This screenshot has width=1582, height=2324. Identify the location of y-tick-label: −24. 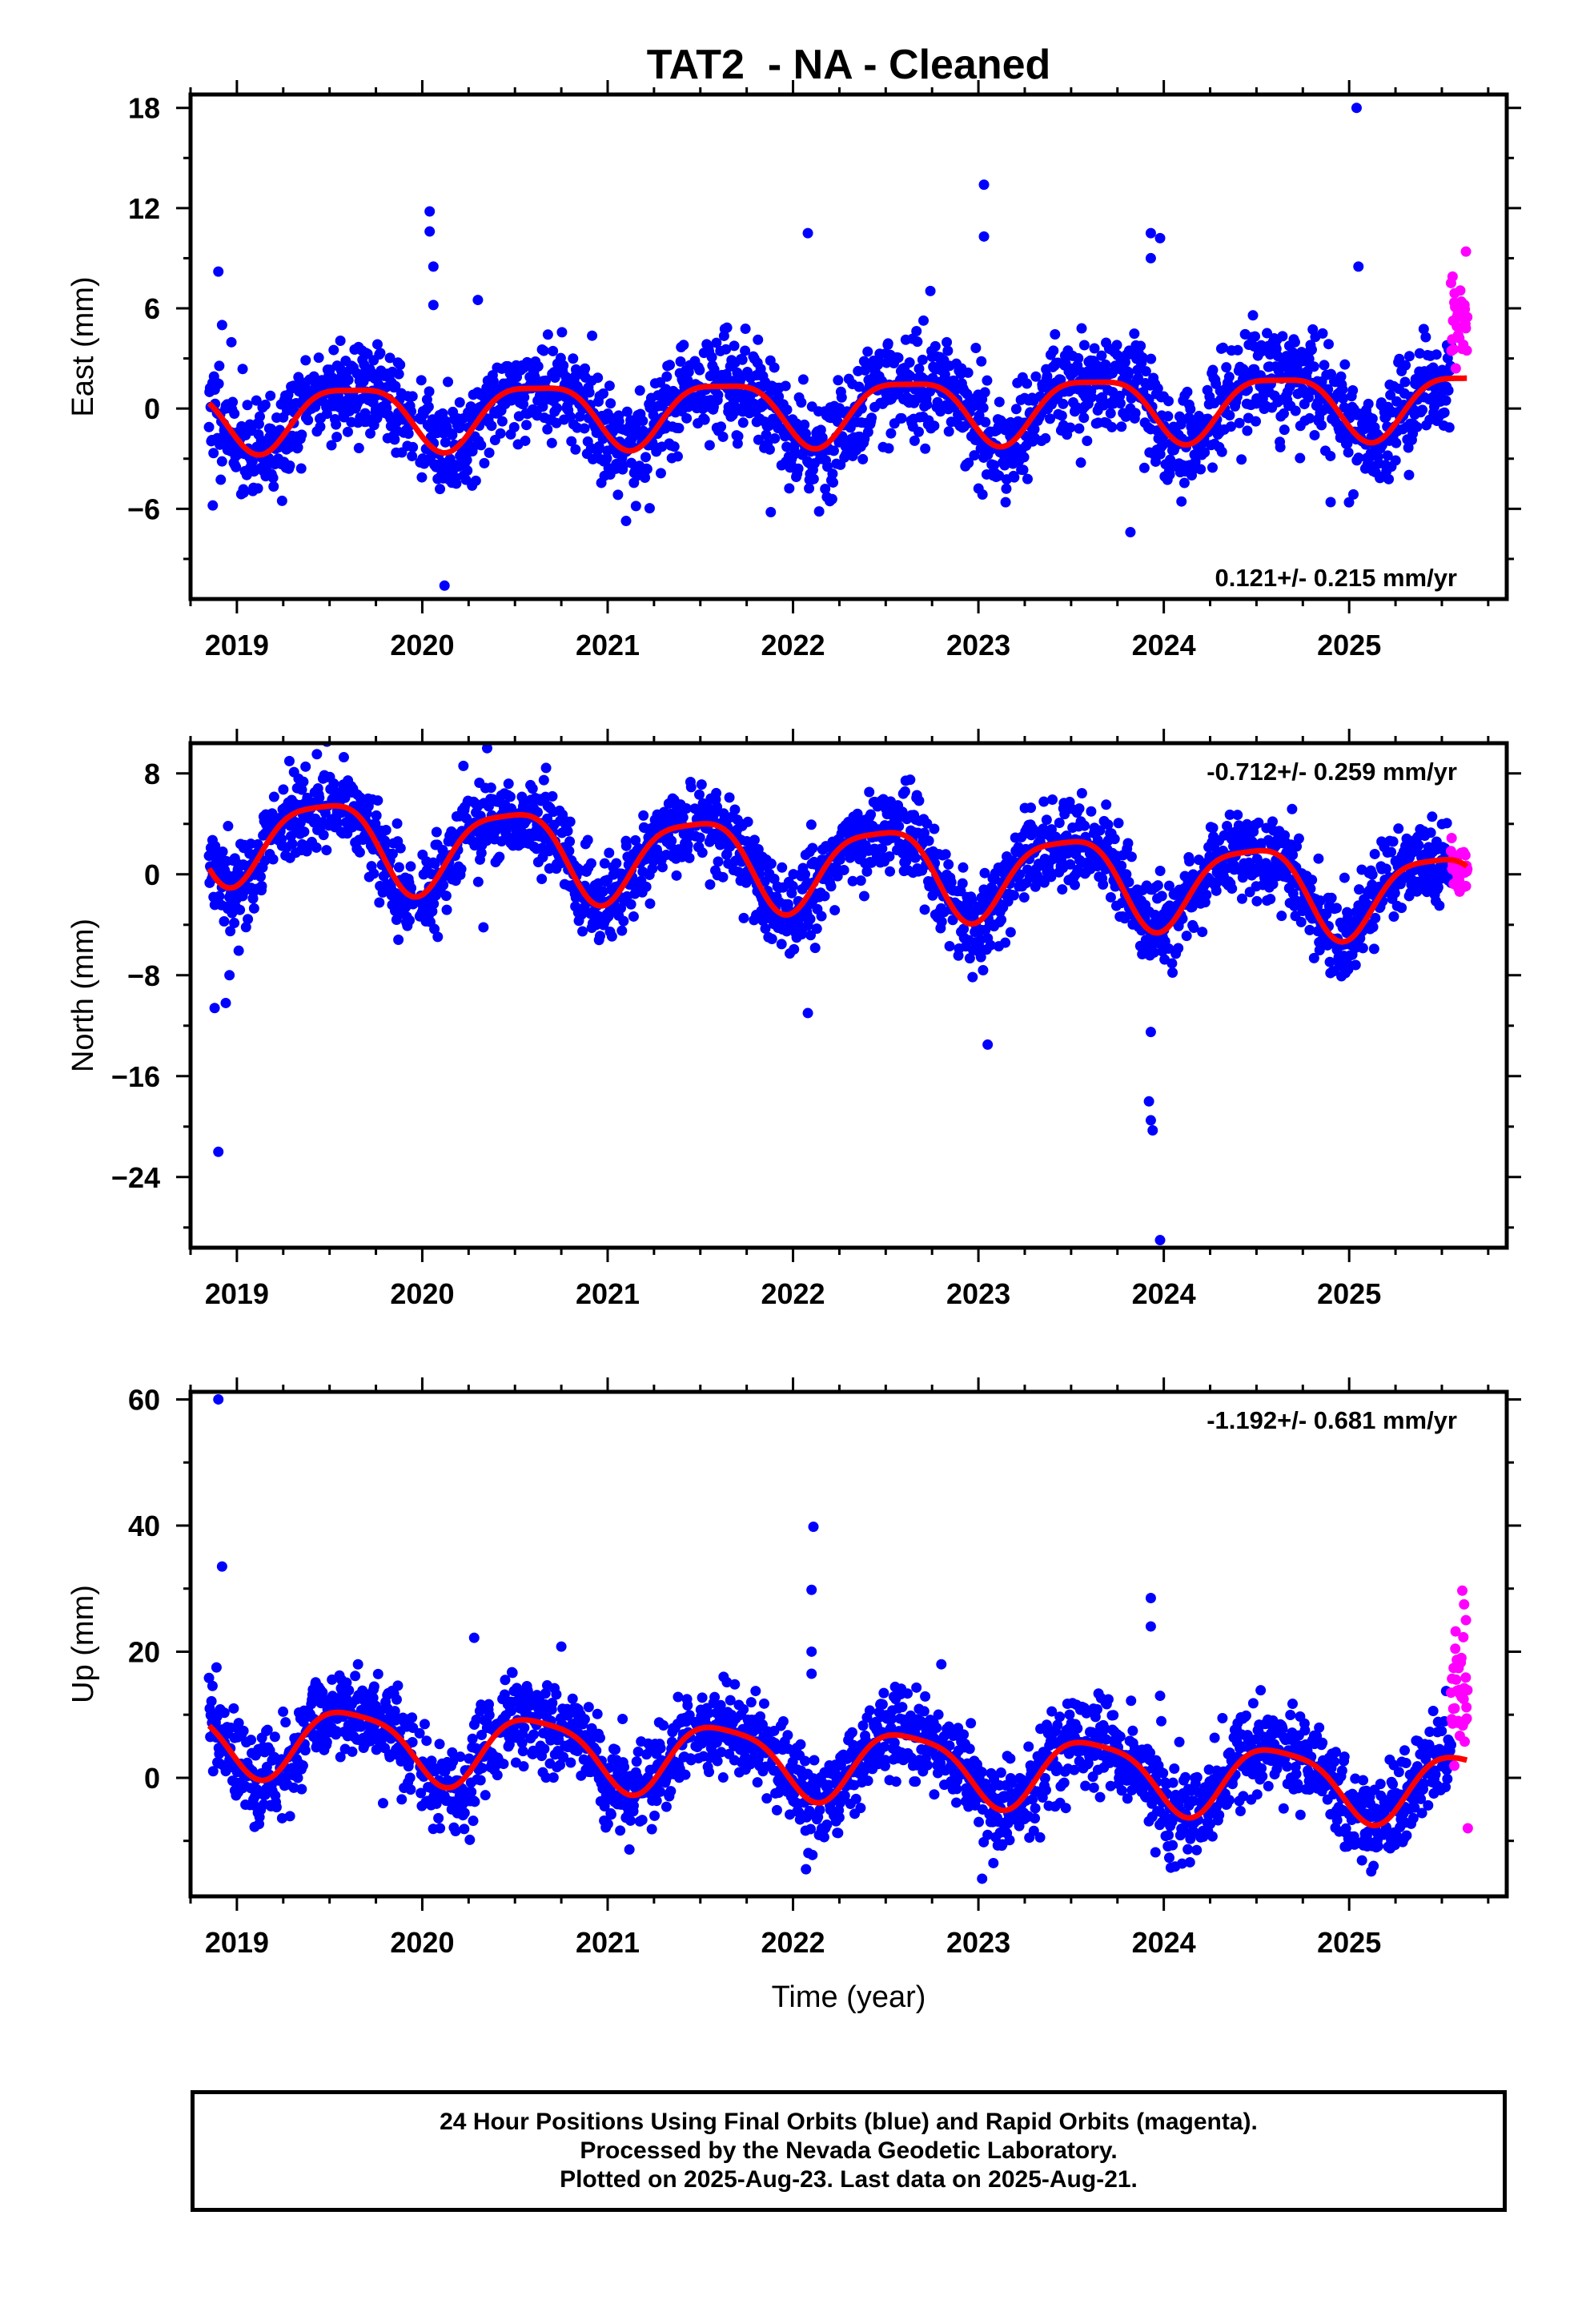
(135, 1177).